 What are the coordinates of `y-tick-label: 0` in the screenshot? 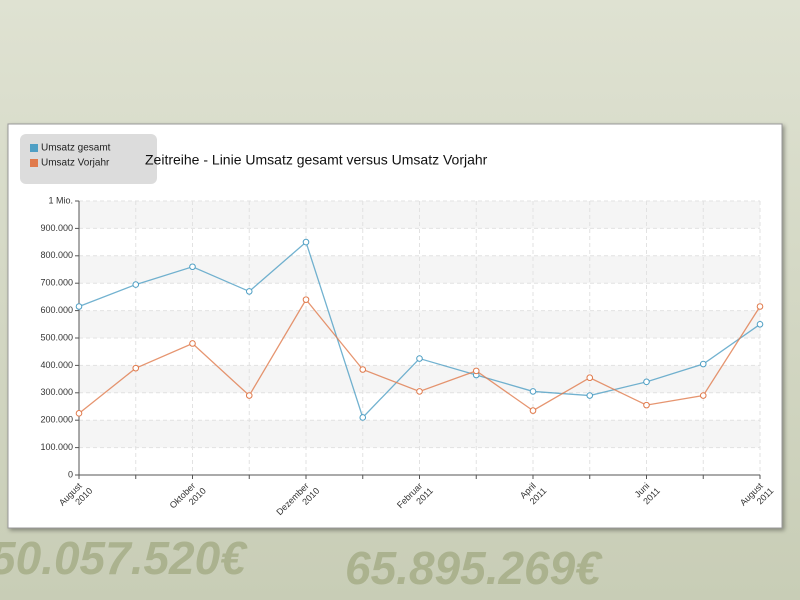 It's located at (70, 474).